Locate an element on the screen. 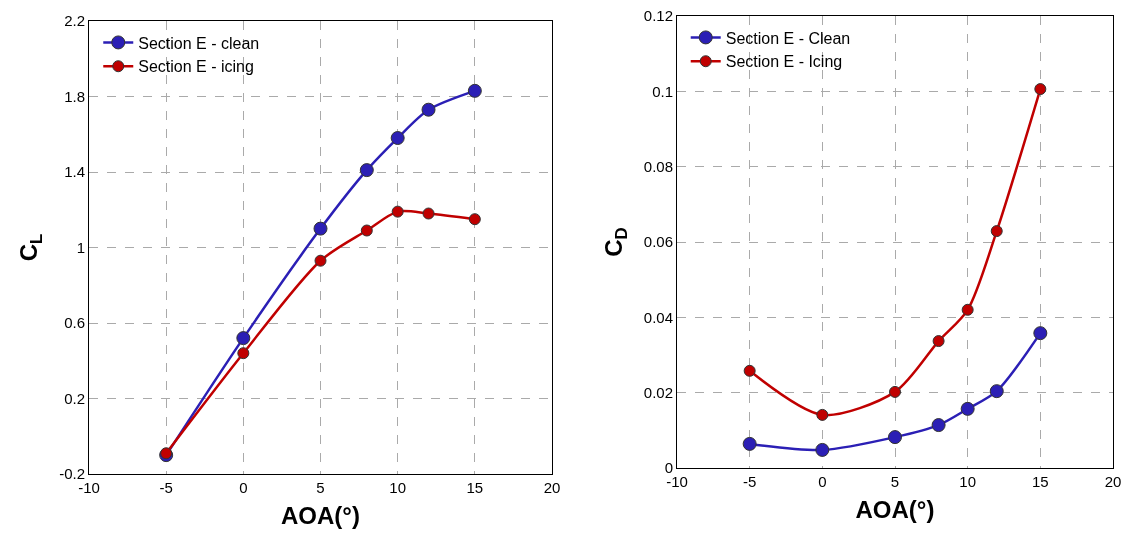 This screenshot has width=1139, height=556. y-tick-label: 0.1 is located at coordinates (662, 91).